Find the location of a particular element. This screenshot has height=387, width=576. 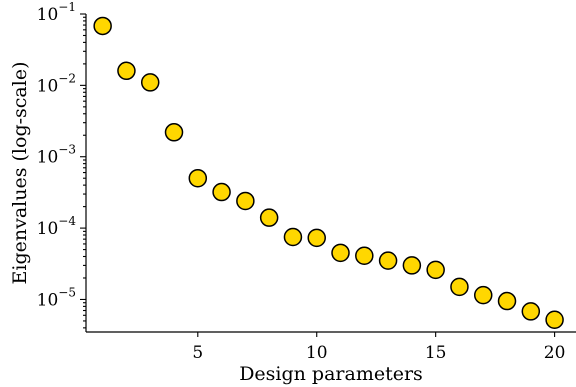

x-tick-label: 20 is located at coordinates (555, 353).